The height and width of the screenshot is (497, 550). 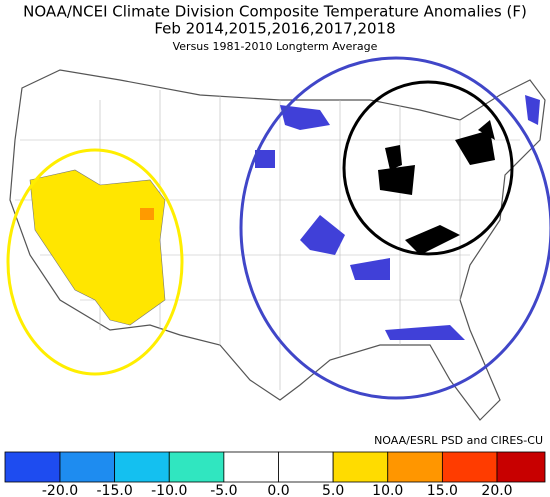 I want to click on colorbar-tick-label: -10.0, so click(x=169, y=490).